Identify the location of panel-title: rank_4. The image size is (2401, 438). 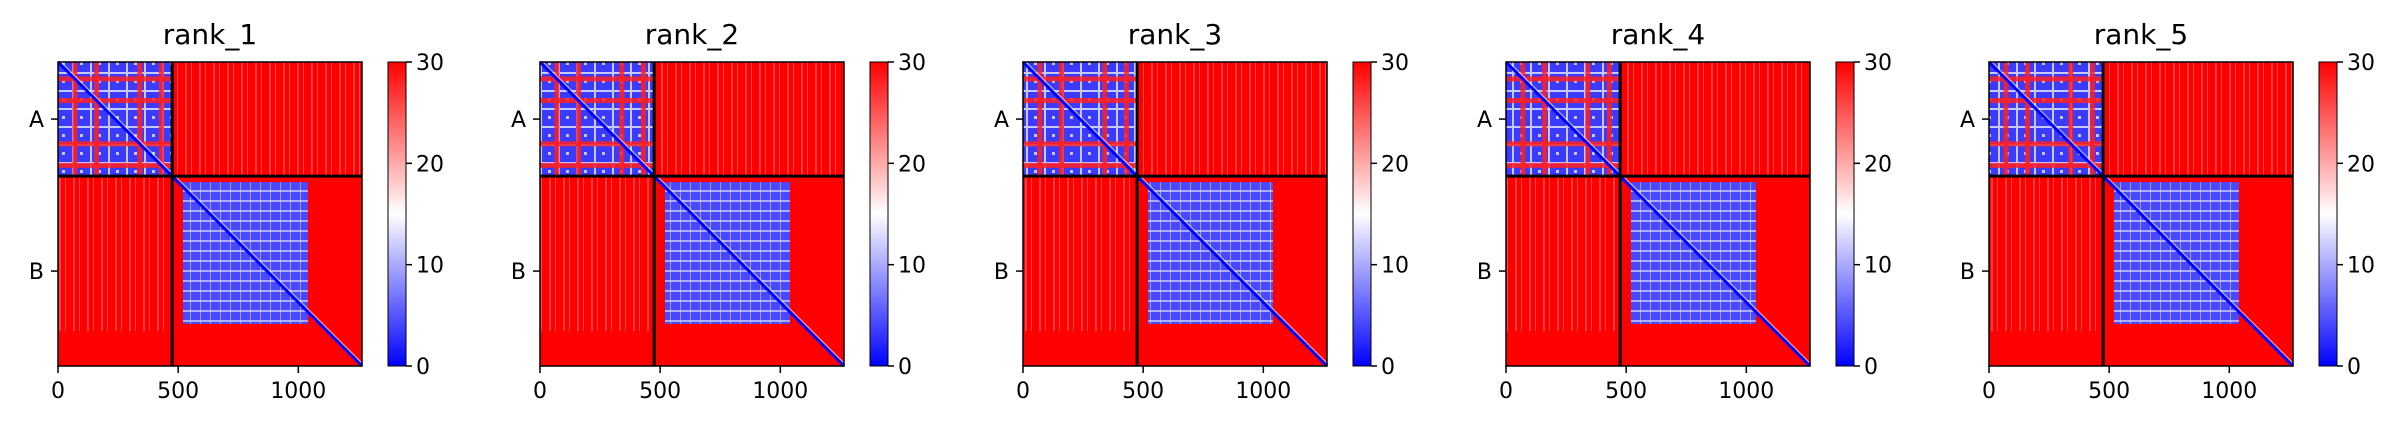
(1658, 34).